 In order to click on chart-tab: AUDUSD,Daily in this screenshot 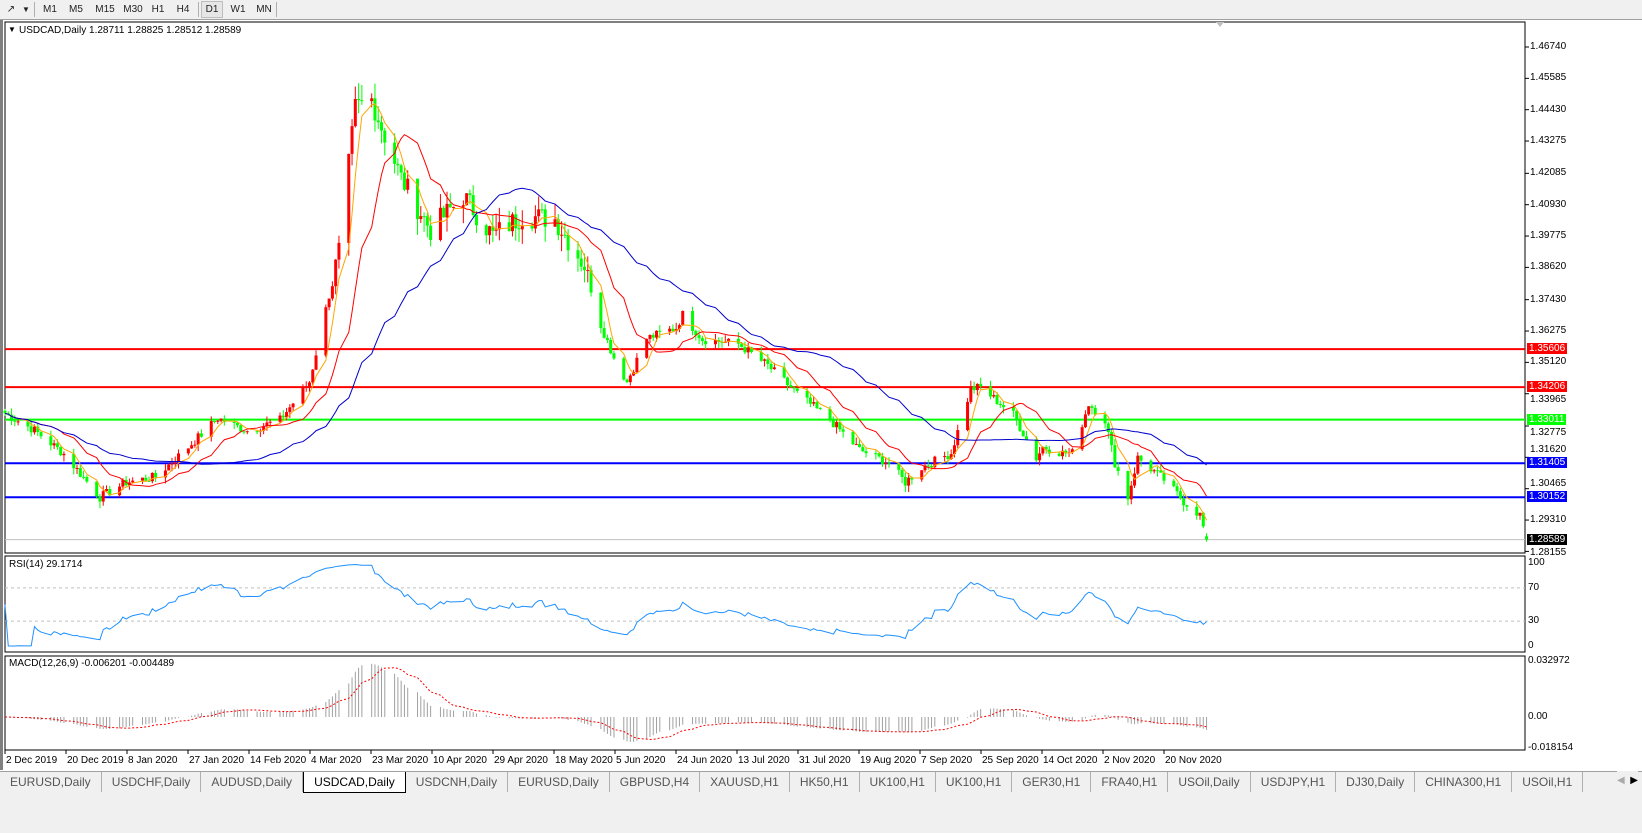, I will do `click(252, 782)`.